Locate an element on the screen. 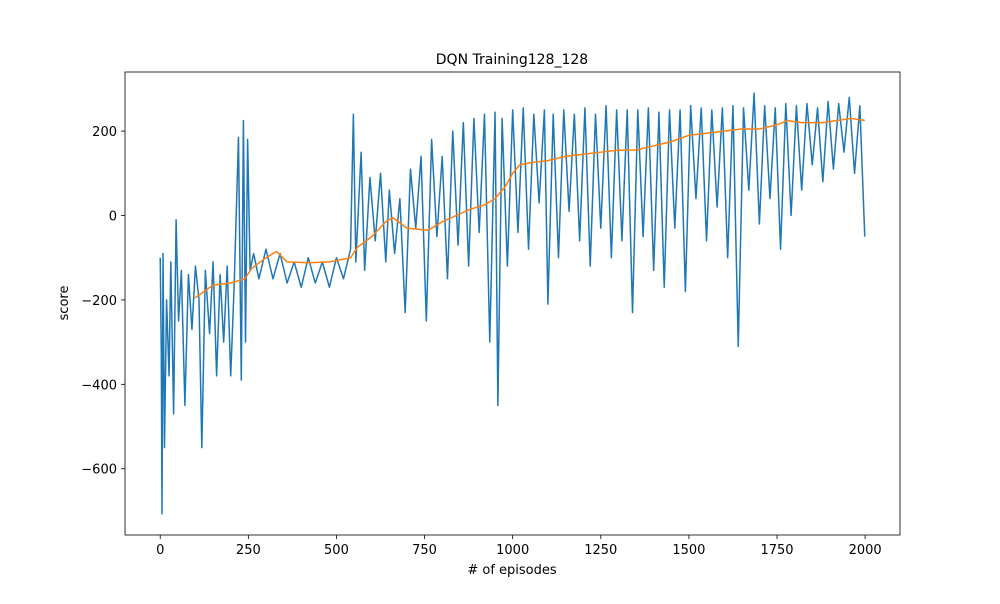 The height and width of the screenshot is (604, 1000). x-tick-label: 750 is located at coordinates (424, 550).